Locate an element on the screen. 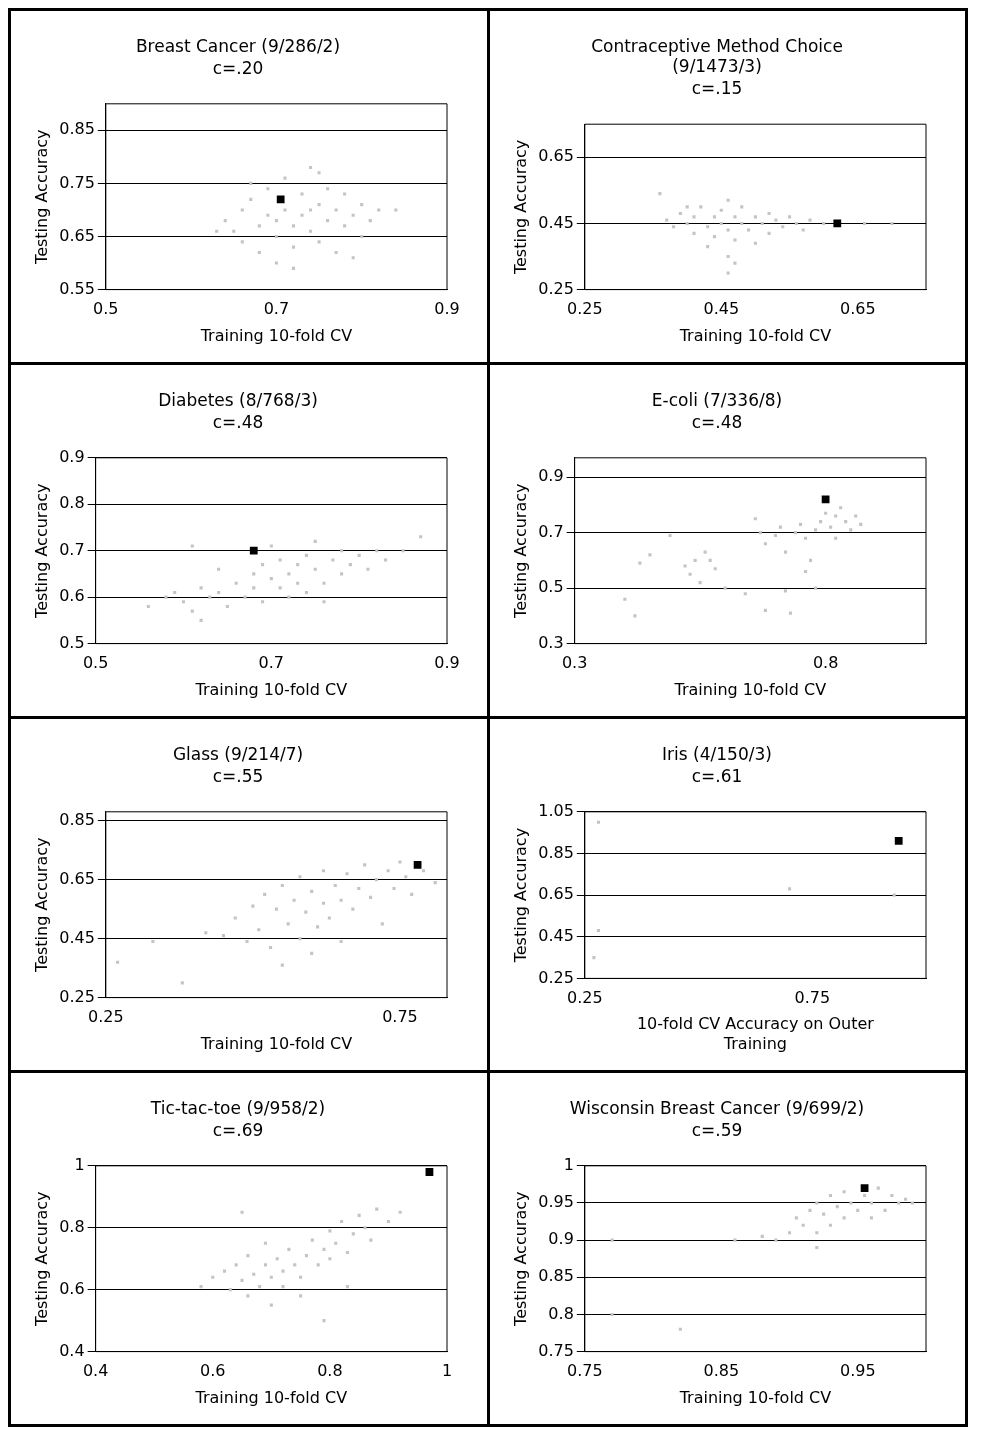  chart-subtitle: c=.20 is located at coordinates (238, 68).